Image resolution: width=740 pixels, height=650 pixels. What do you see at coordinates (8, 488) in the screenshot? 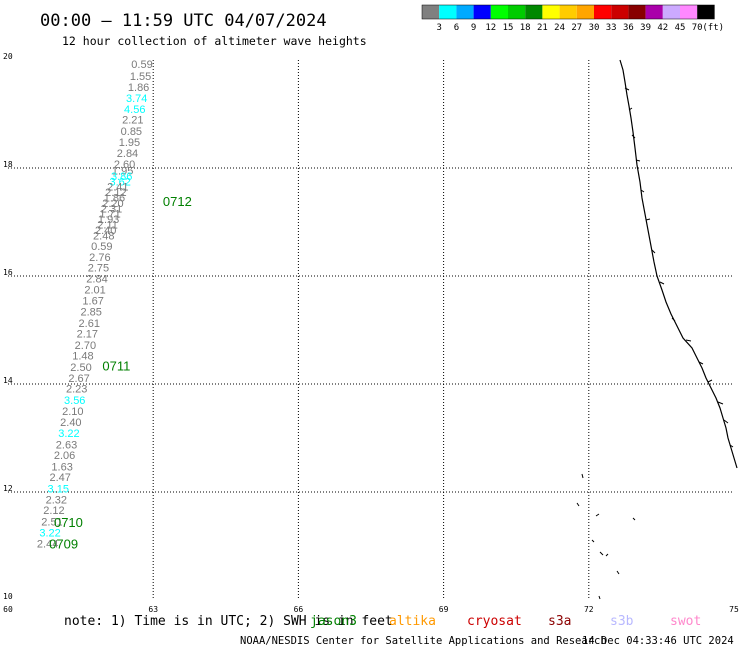
I see `y-tick-label: 12` at bounding box center [8, 488].